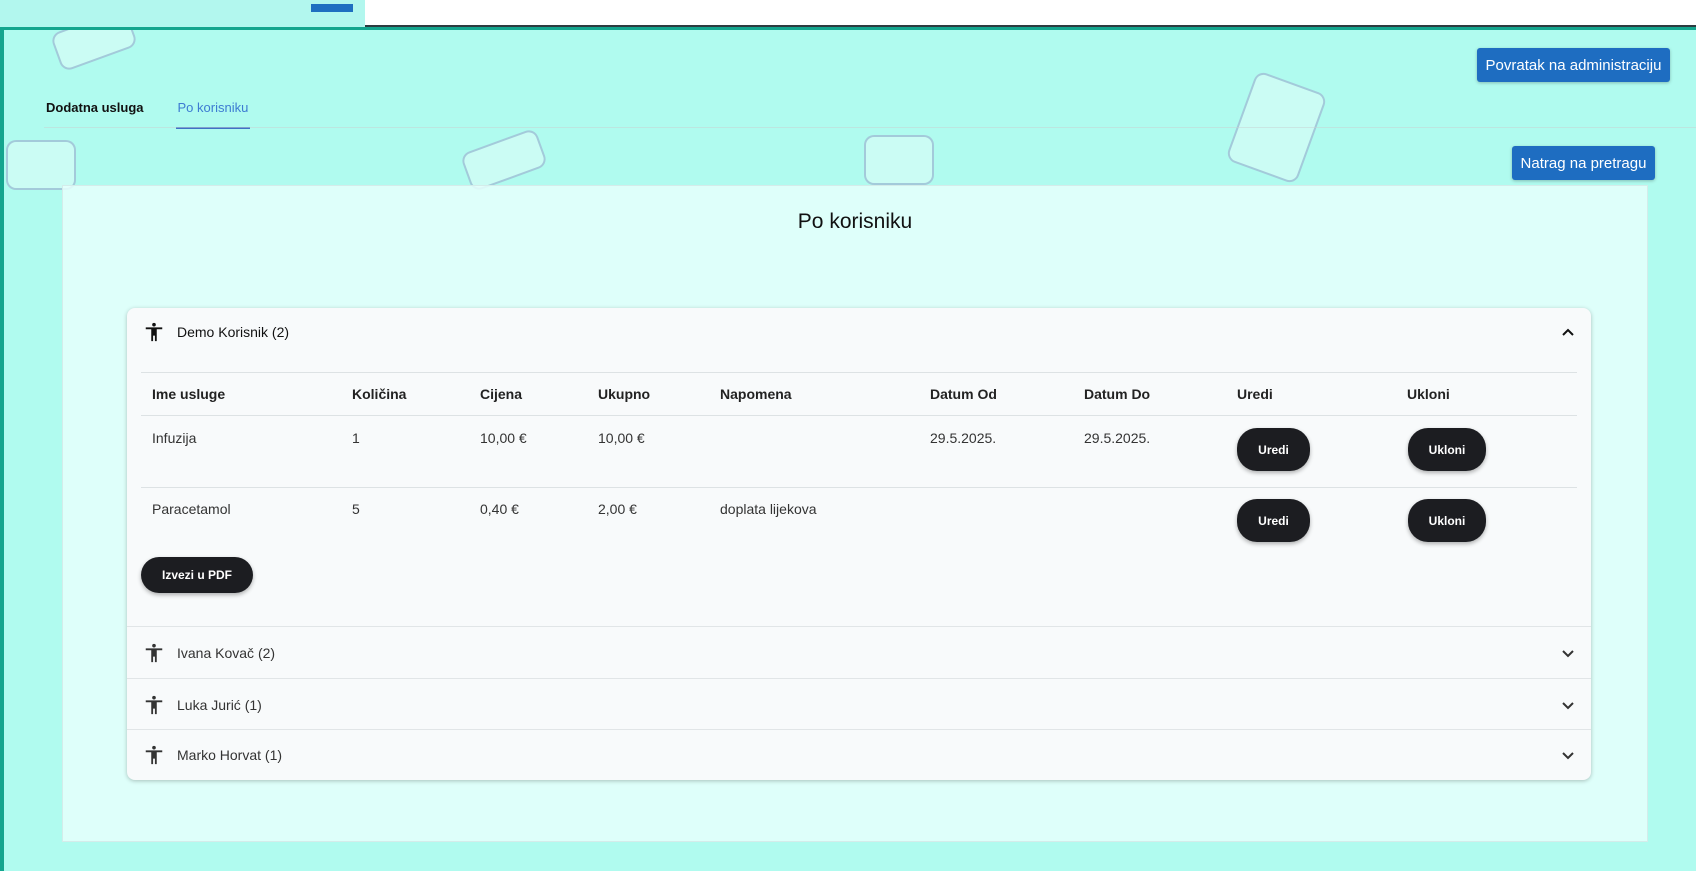 This screenshot has height=871, width=1696. I want to click on page-title: Po korisniku, so click(855, 221).